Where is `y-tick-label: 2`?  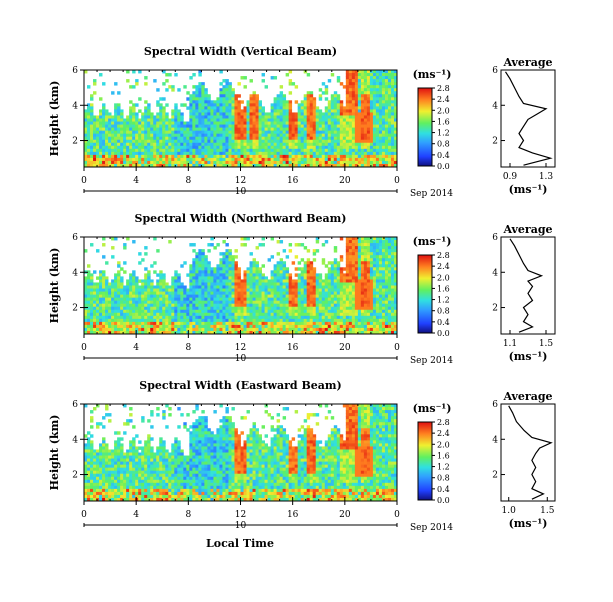 y-tick-label: 2 is located at coordinates (75, 142).